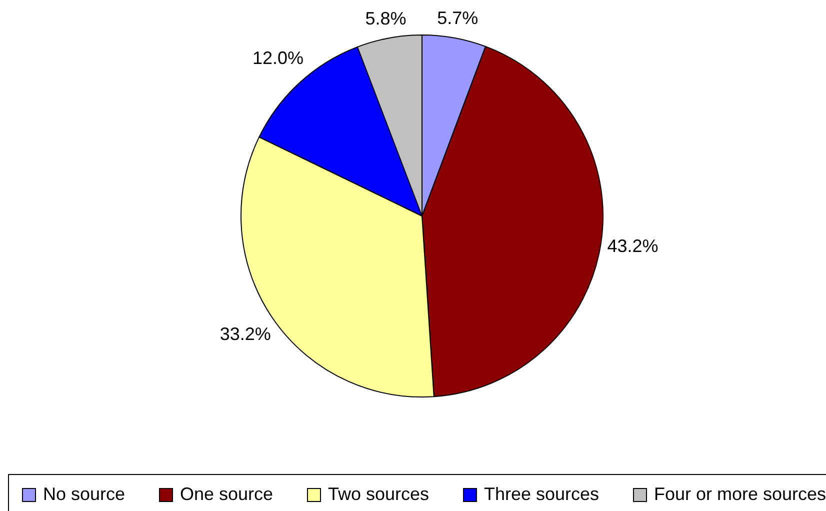 The image size is (826, 511). I want to click on data-label: 5.7%, so click(457, 18).